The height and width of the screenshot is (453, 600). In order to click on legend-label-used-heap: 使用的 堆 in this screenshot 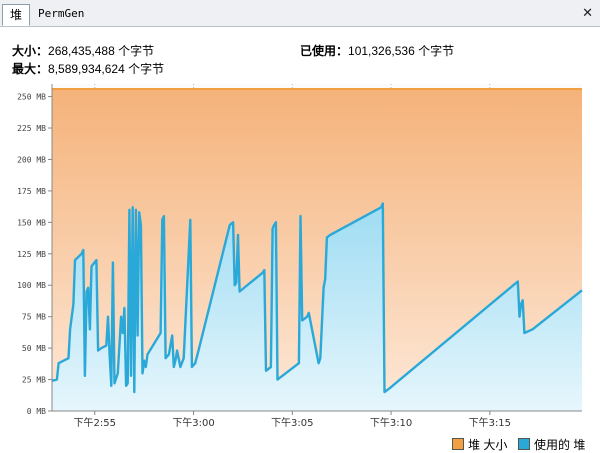, I will do `click(560, 445)`.